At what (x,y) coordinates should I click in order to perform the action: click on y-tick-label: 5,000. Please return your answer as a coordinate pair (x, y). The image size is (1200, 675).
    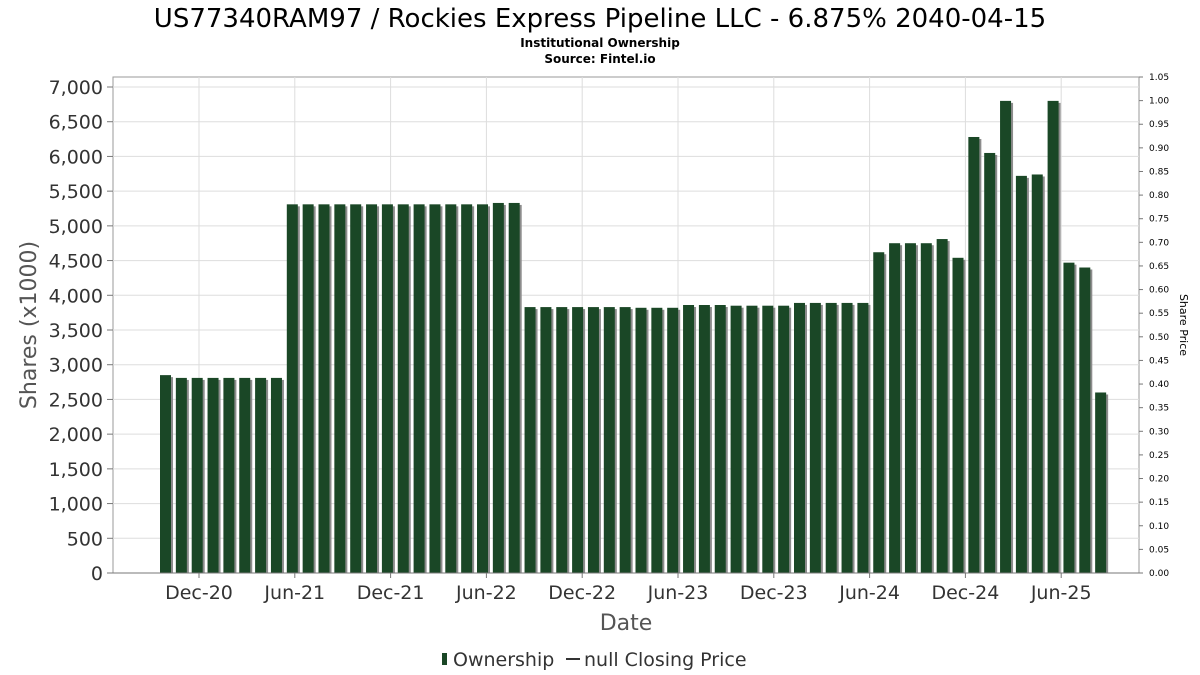
    Looking at the image, I should click on (76, 227).